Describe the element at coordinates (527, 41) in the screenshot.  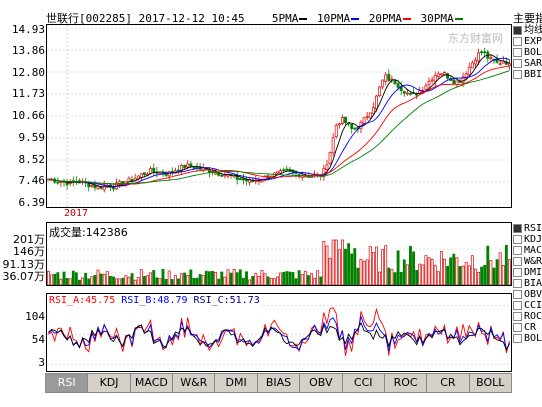
I see `indicator-option-expma: EXPMA` at that location.